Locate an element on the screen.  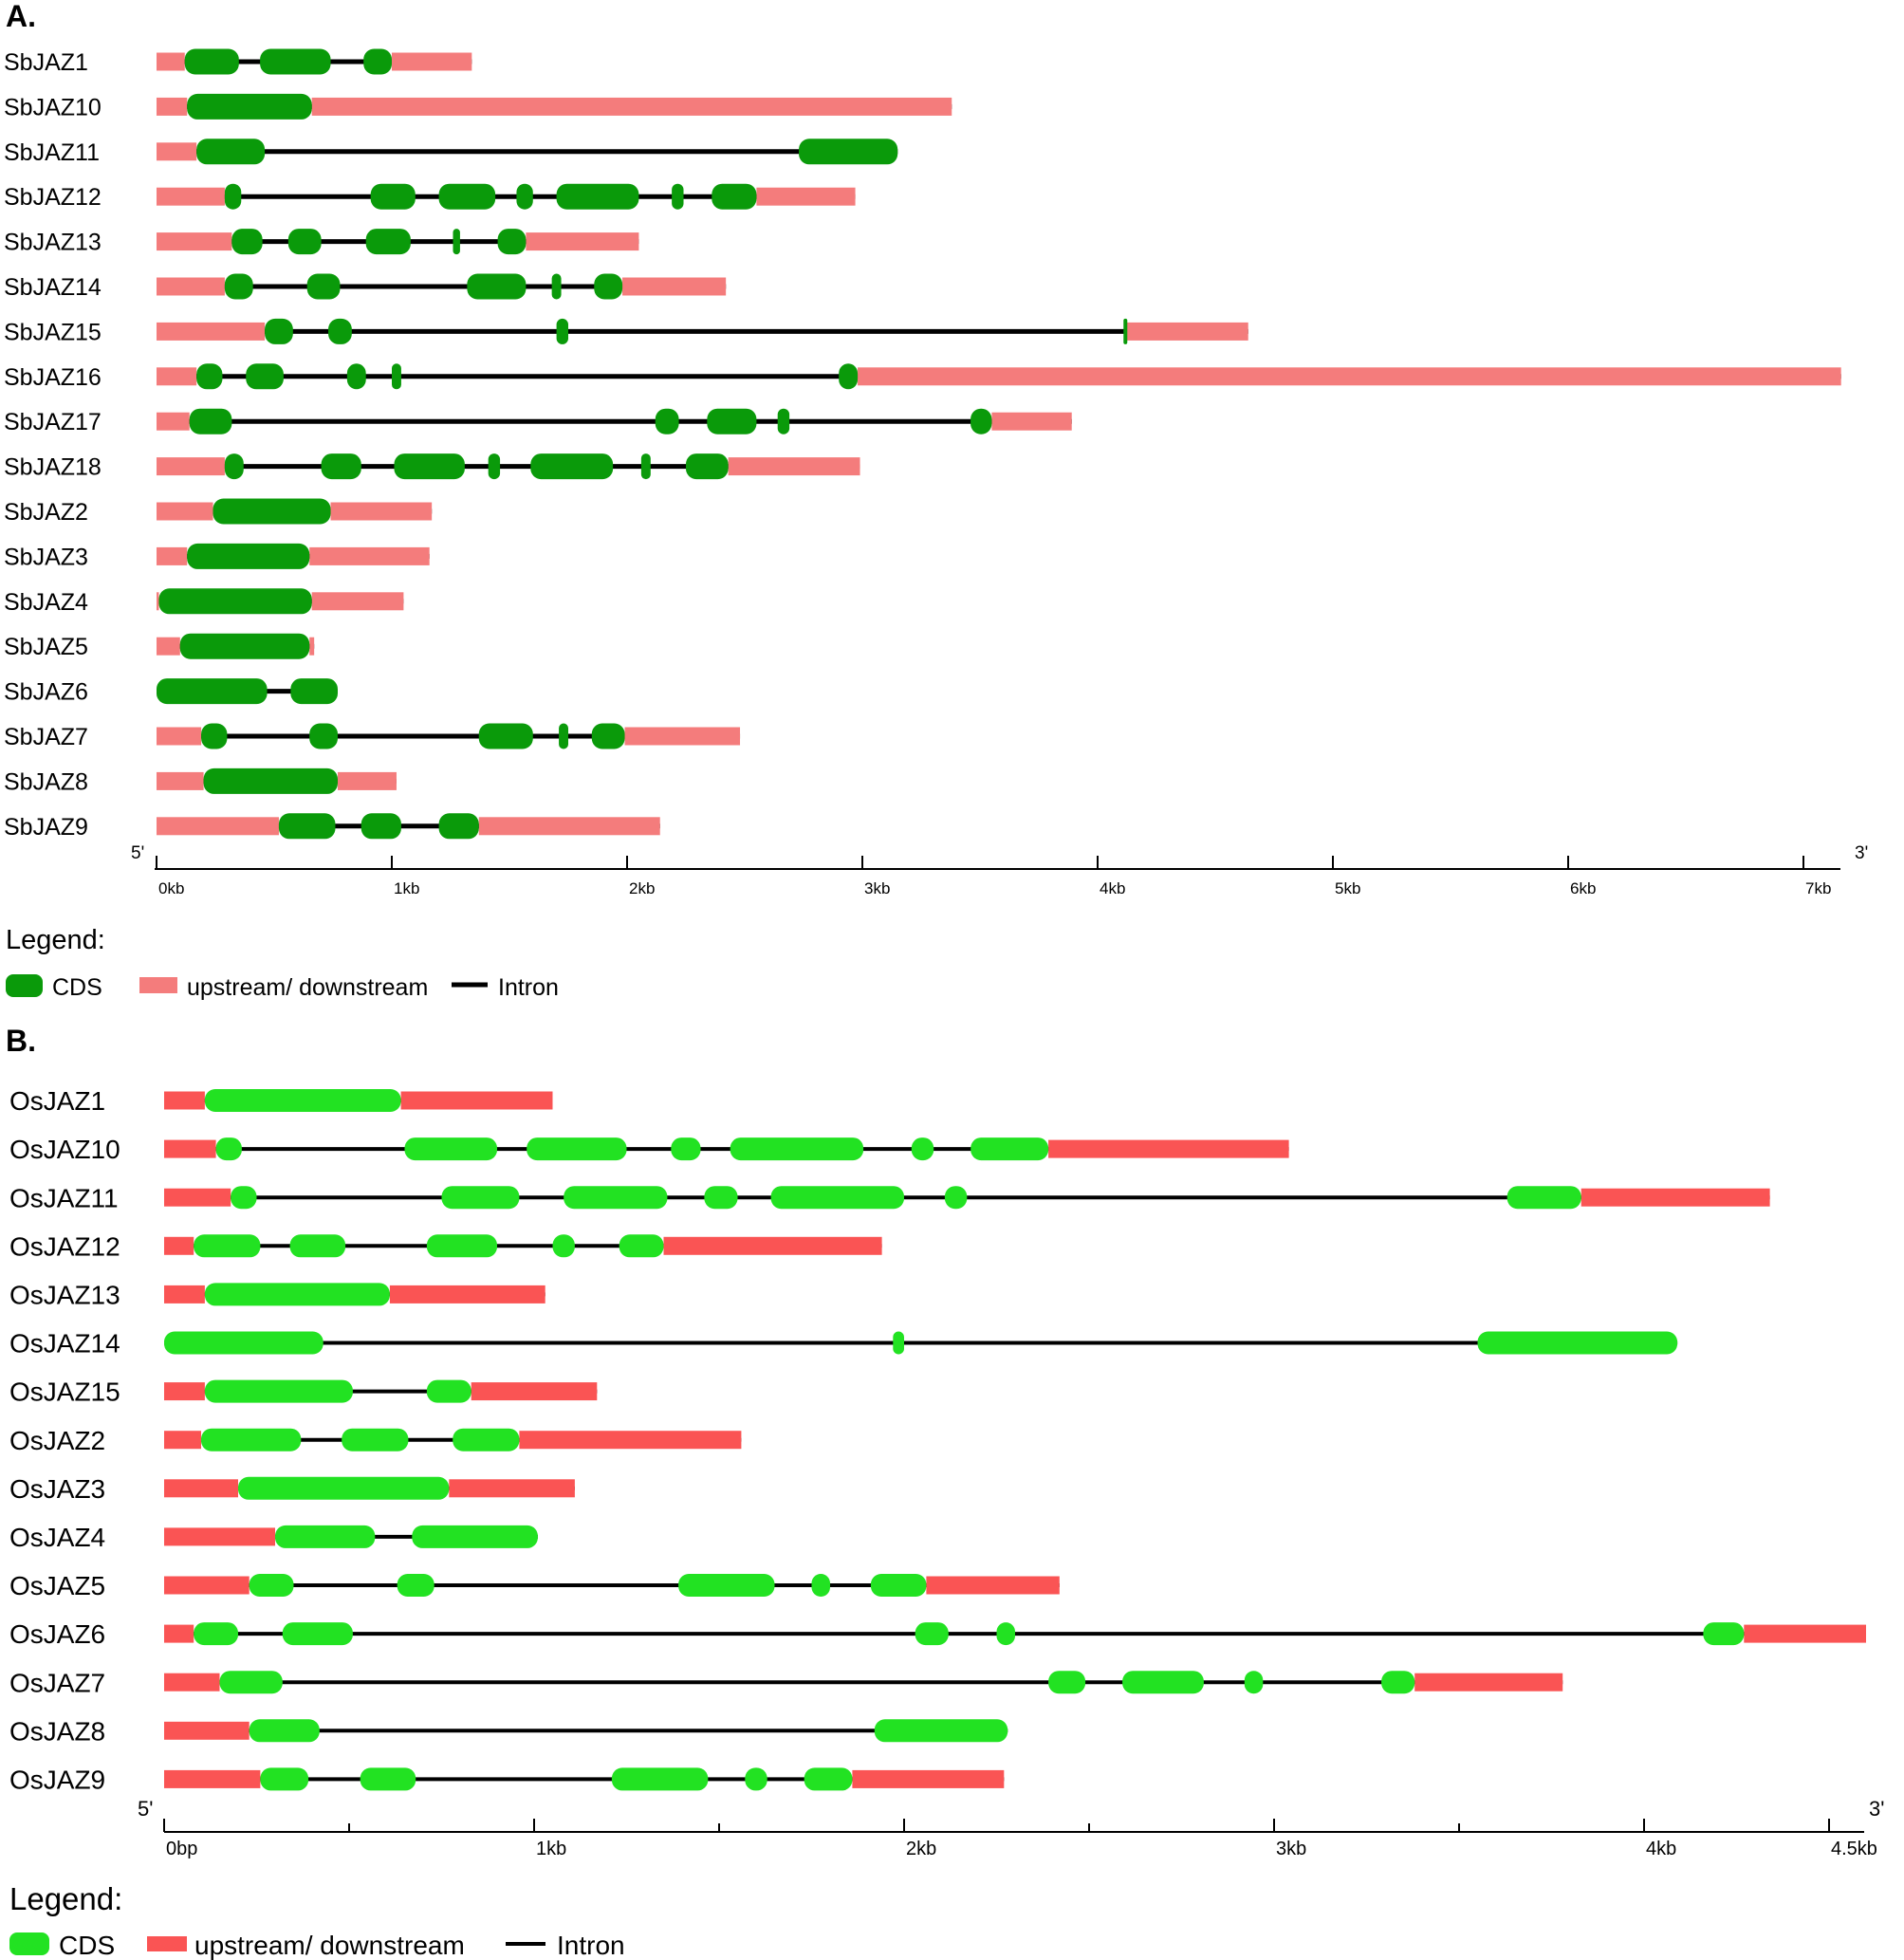
gene-track: OsJAZ5 is located at coordinates (534, 1585).